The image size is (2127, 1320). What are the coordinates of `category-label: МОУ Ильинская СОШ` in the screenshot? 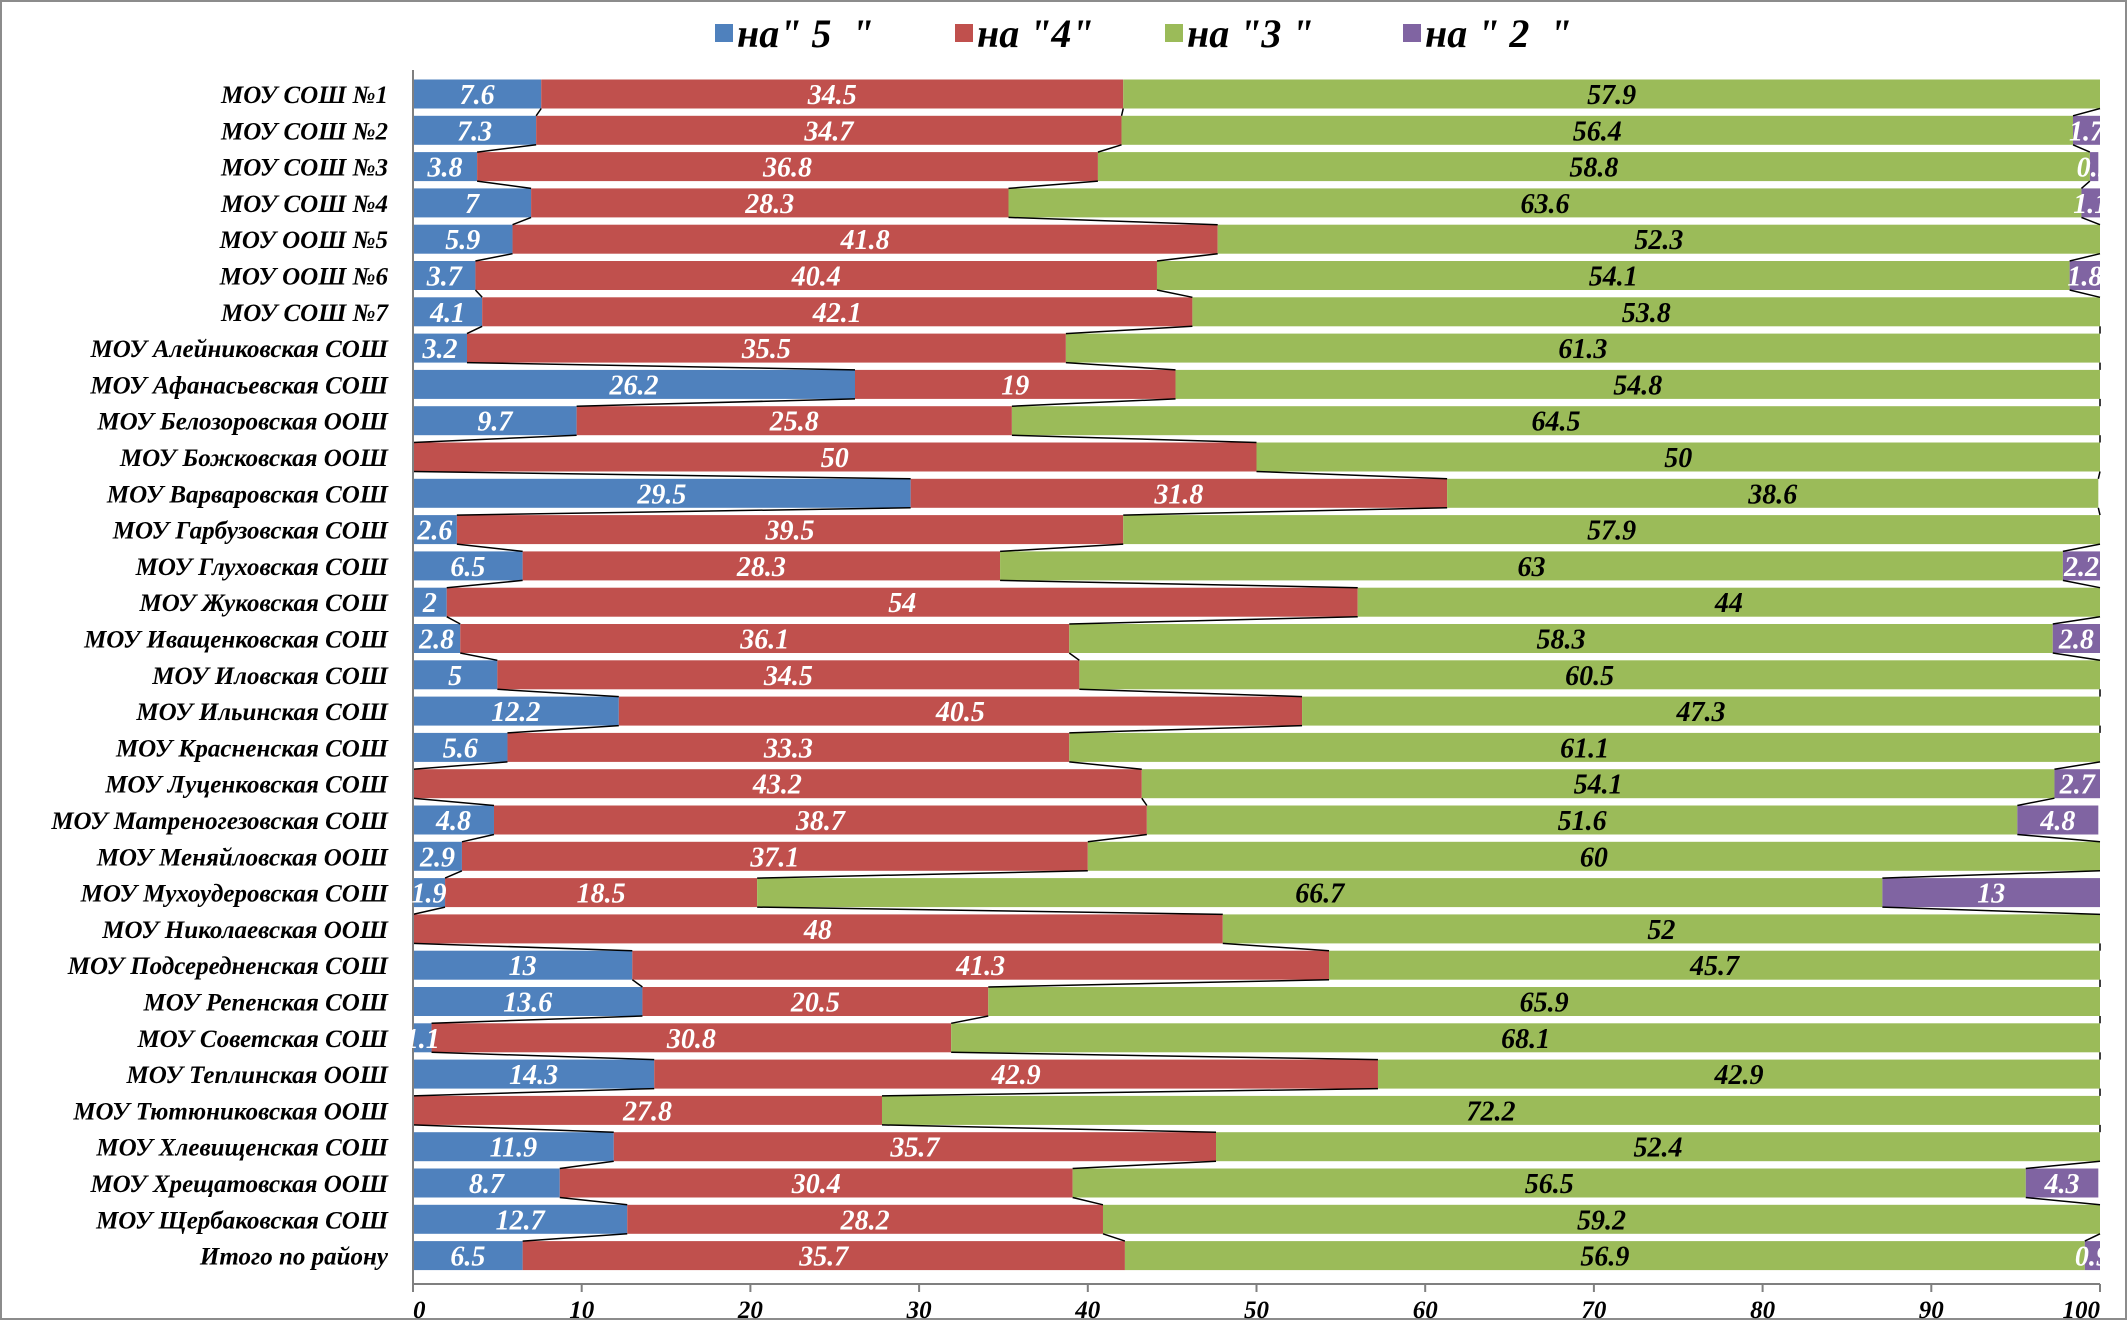 It's located at (261, 712).